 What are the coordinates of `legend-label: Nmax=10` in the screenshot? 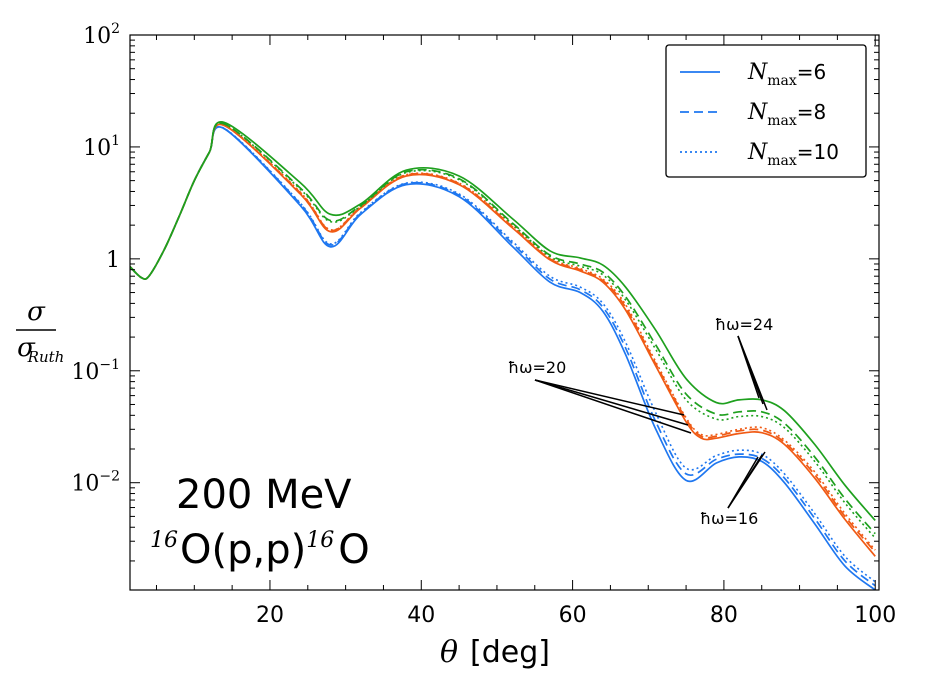 It's located at (793, 154).